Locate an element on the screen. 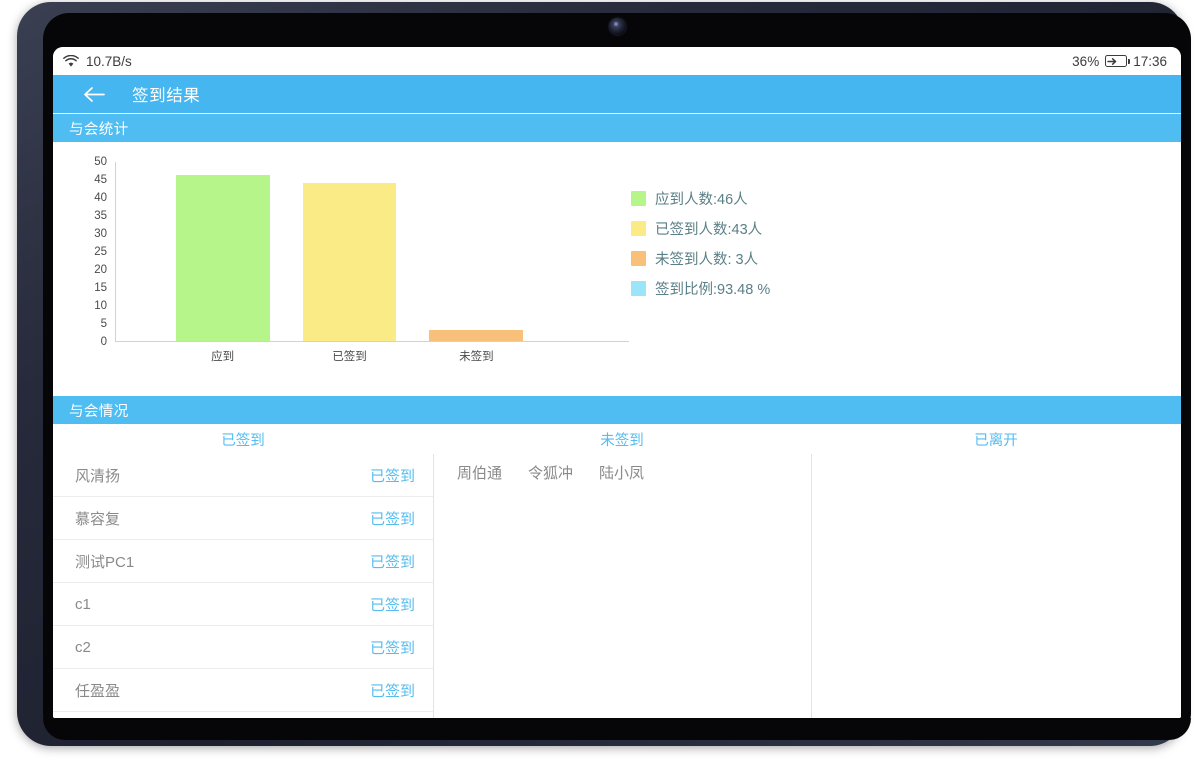  front-camera-icon is located at coordinates (617, 26).